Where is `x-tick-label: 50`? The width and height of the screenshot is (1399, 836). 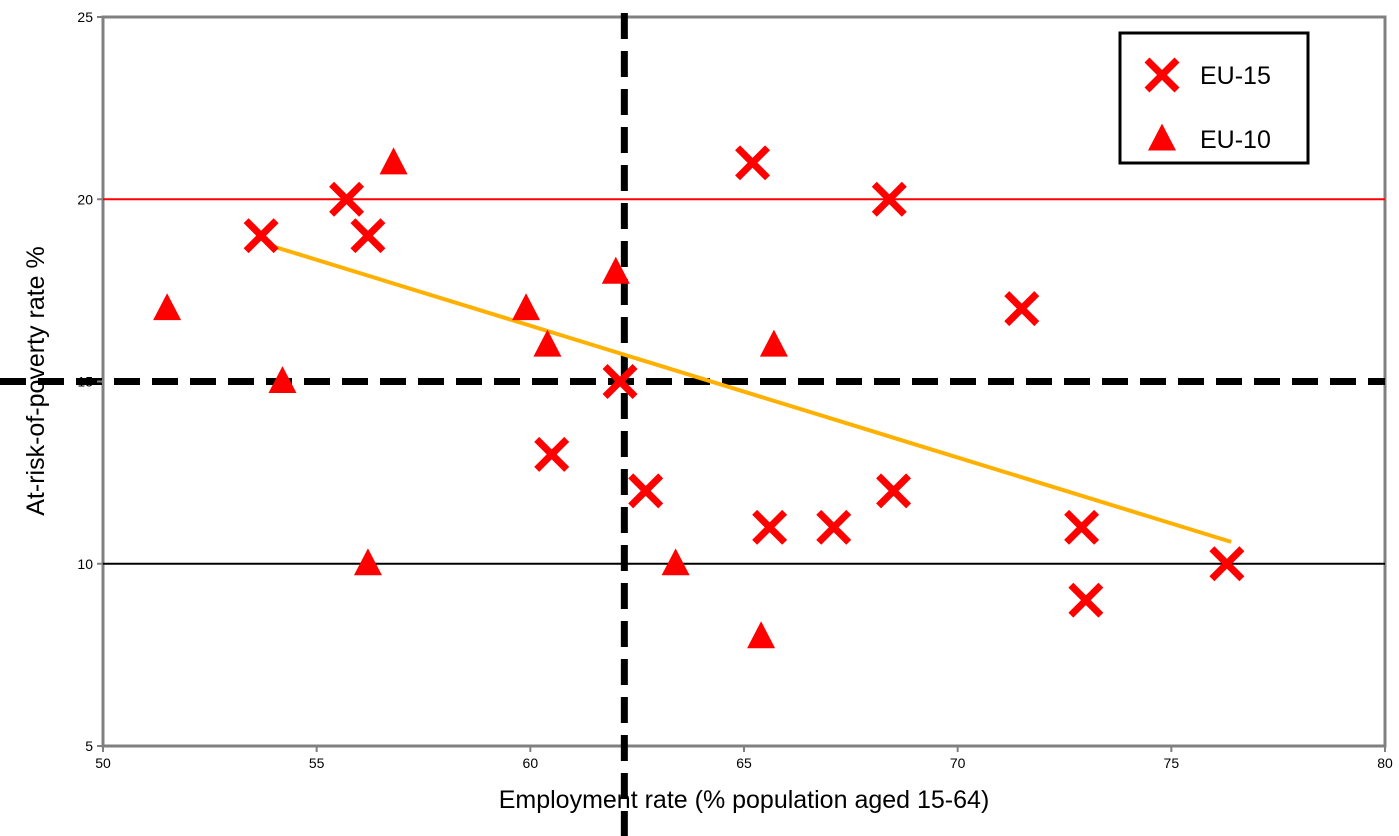
x-tick-label: 50 is located at coordinates (103, 763).